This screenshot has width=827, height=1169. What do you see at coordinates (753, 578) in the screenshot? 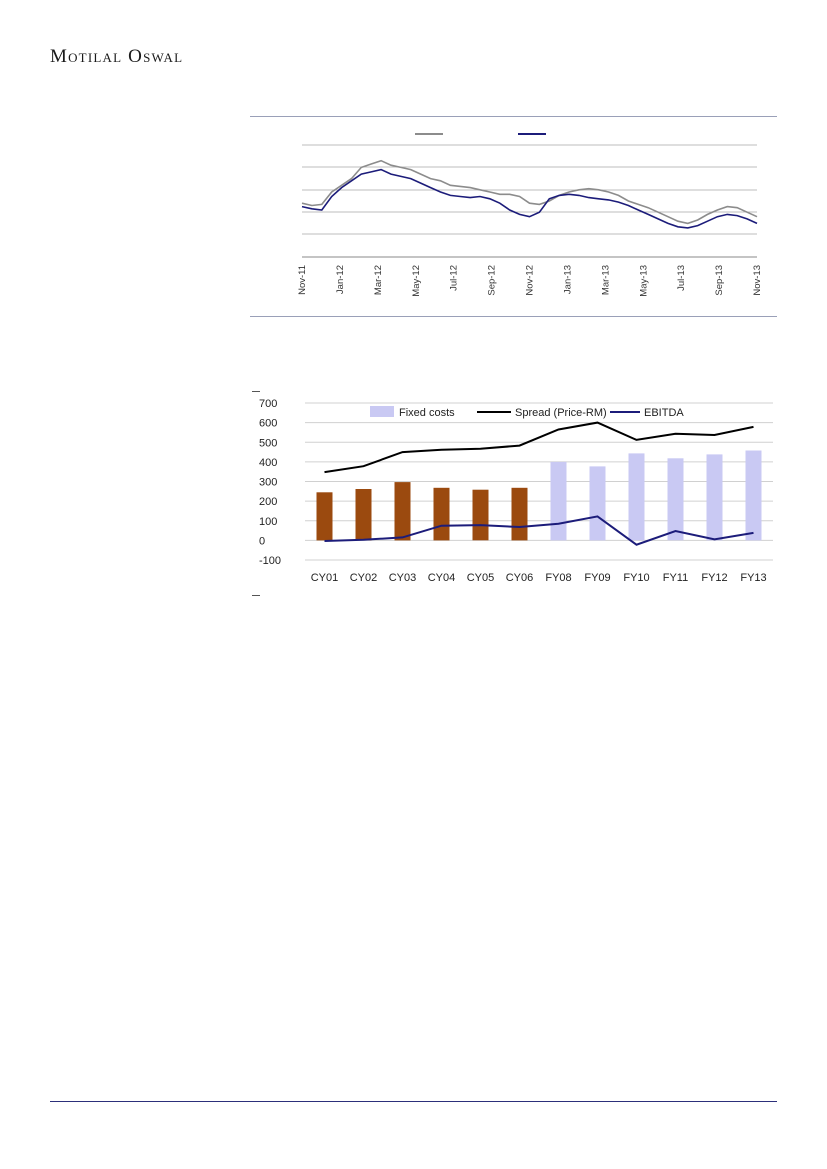
I see `x-tick-label: FY13` at bounding box center [753, 578].